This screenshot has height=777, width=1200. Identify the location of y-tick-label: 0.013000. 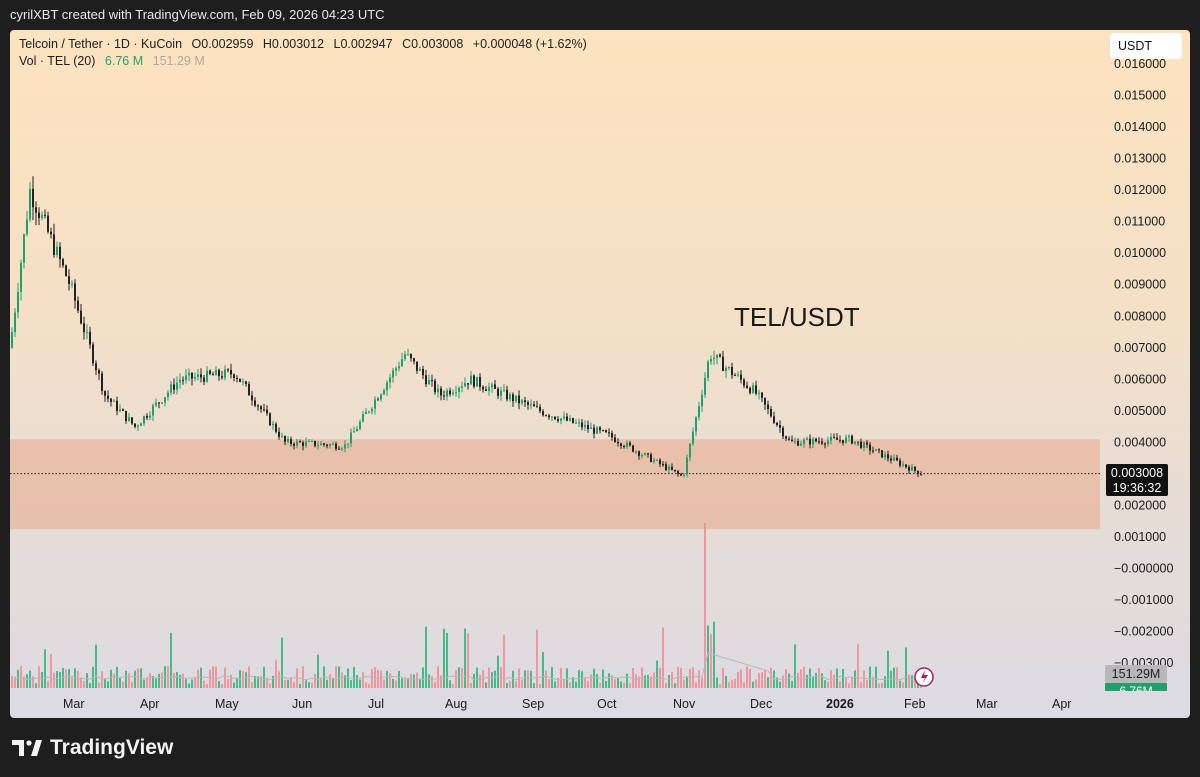
(1140, 159).